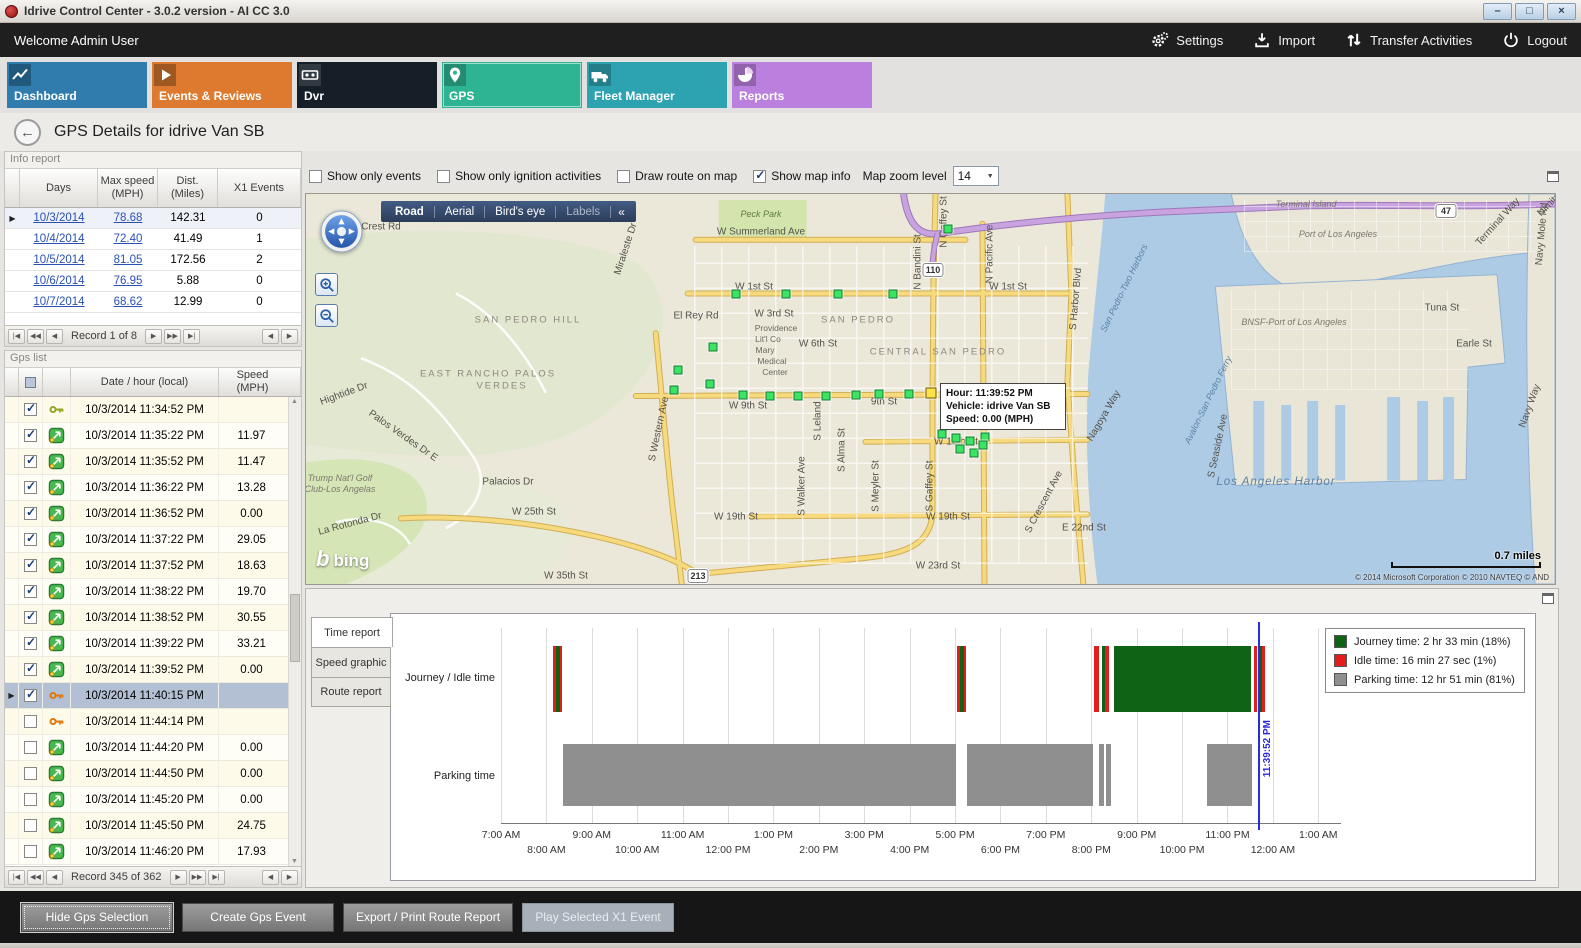 This screenshot has width=1581, height=948. Describe the element at coordinates (289, 336) in the screenshot. I see `info-pager-hscroll-1: ▶` at that location.